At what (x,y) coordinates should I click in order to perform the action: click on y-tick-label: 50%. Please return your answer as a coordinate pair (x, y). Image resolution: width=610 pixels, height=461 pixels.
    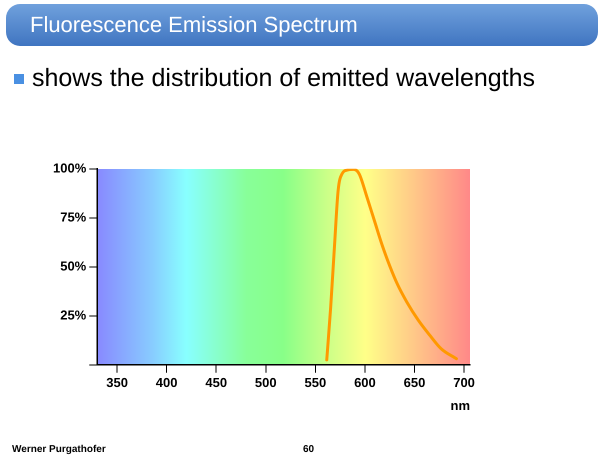
    Looking at the image, I should click on (73, 266).